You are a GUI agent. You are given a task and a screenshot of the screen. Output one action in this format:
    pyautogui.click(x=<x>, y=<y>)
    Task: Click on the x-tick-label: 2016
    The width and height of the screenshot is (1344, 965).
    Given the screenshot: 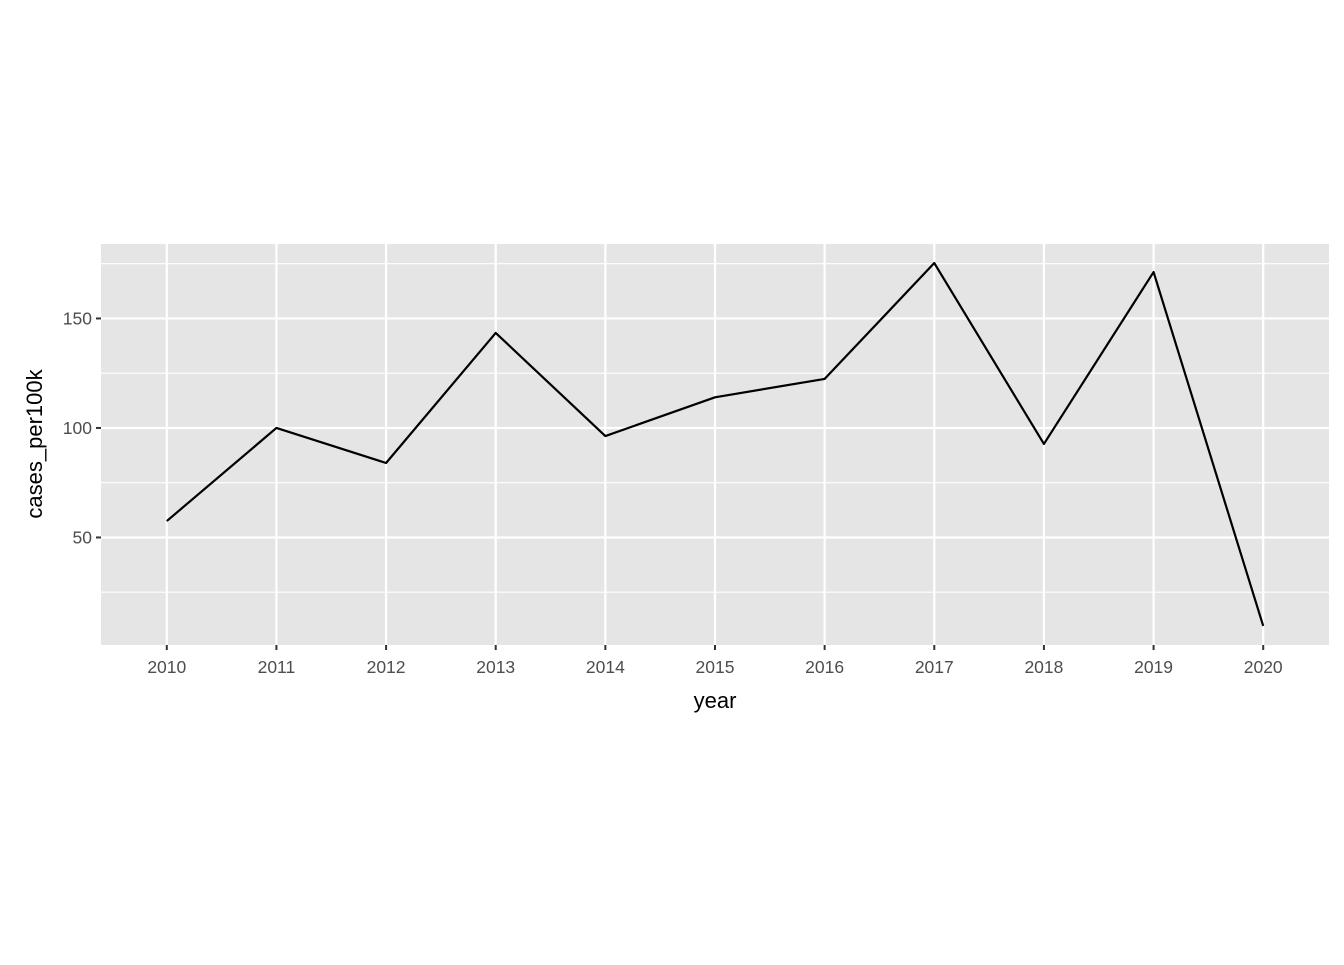 What is the action you would take?
    pyautogui.click(x=824, y=667)
    